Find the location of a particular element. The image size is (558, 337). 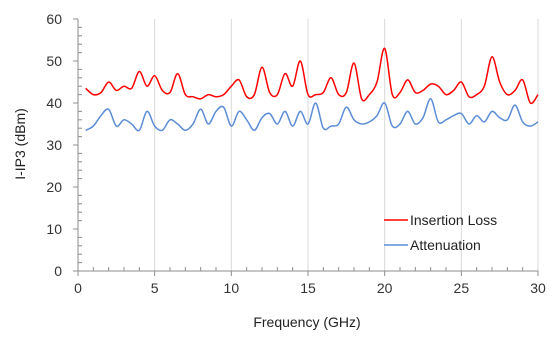

y-tick-label: 10 is located at coordinates (54, 229).